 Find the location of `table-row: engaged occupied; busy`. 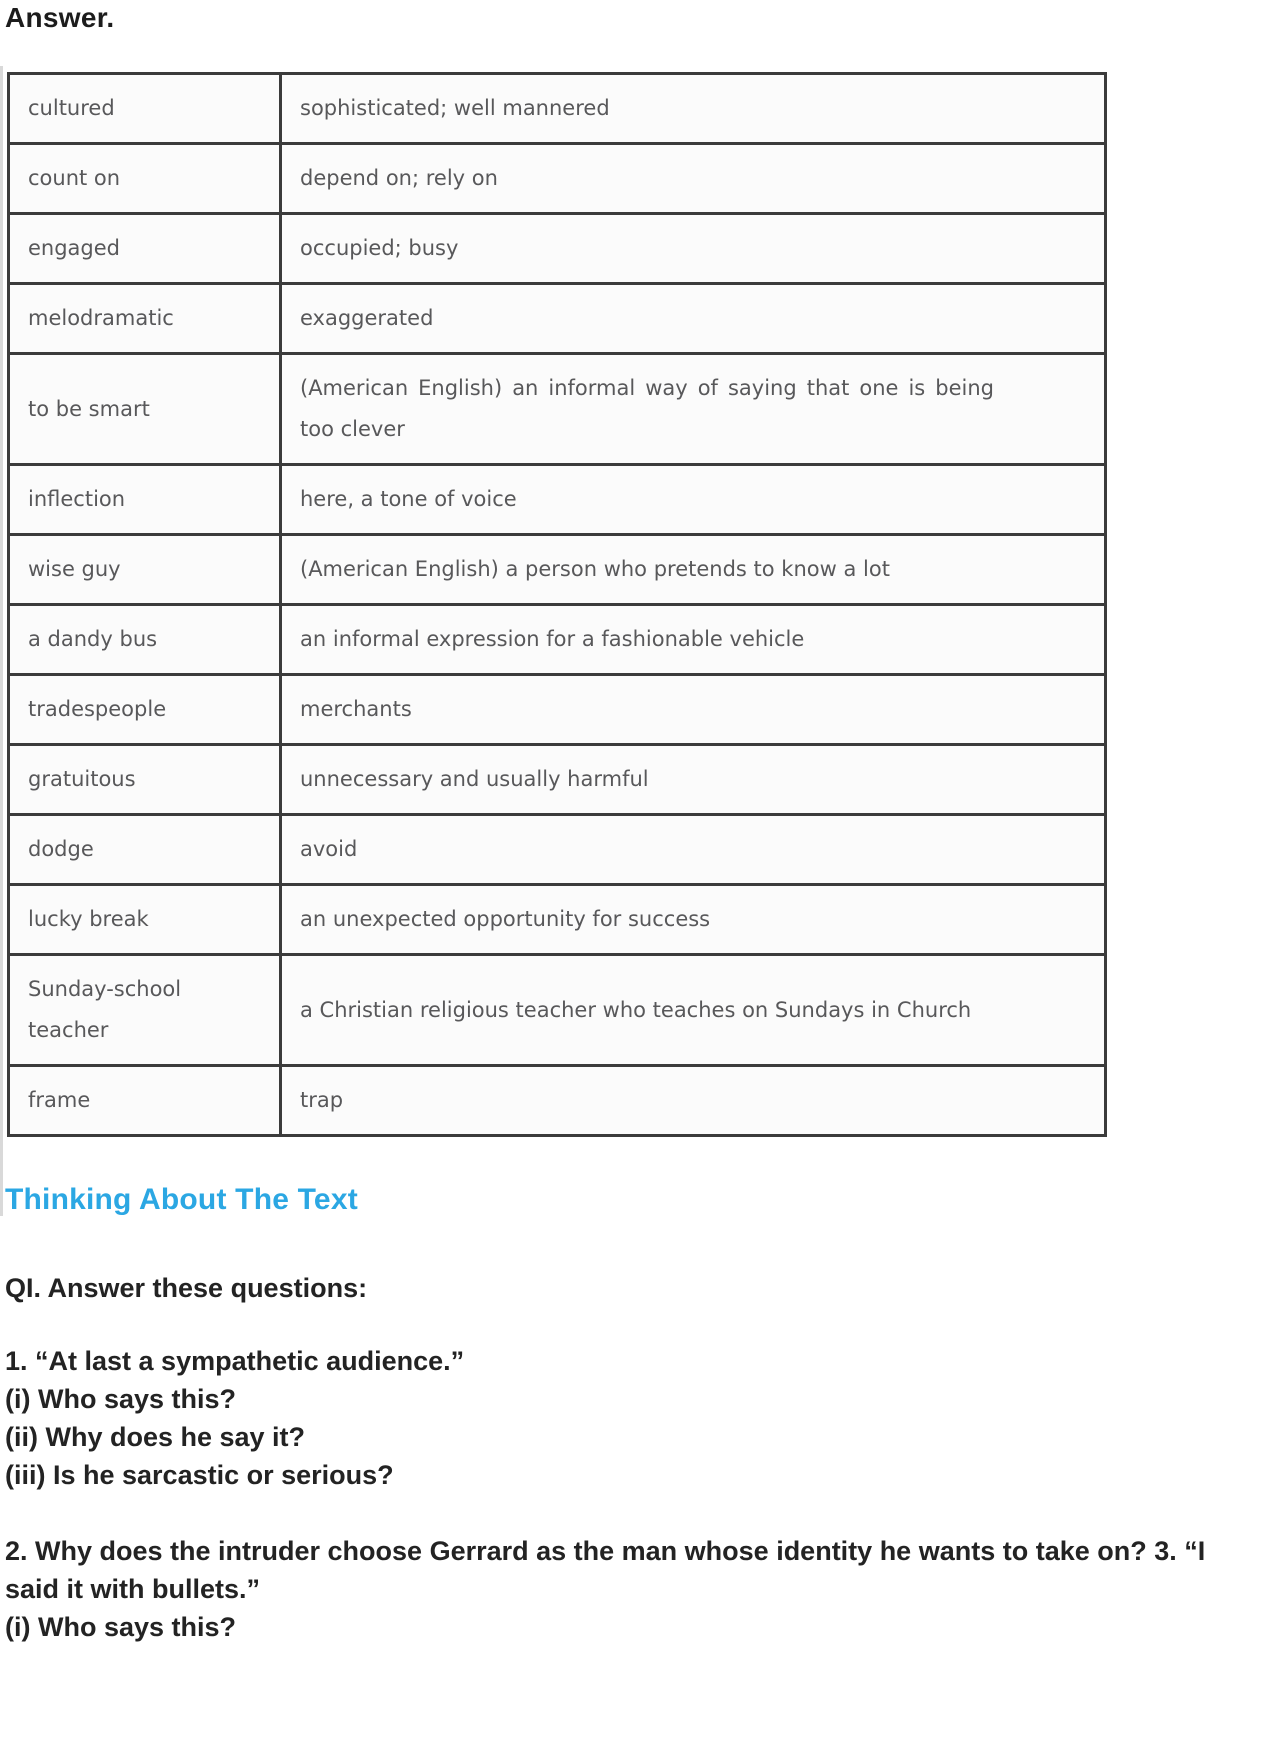

table-row: engaged occupied; busy is located at coordinates (557, 248).